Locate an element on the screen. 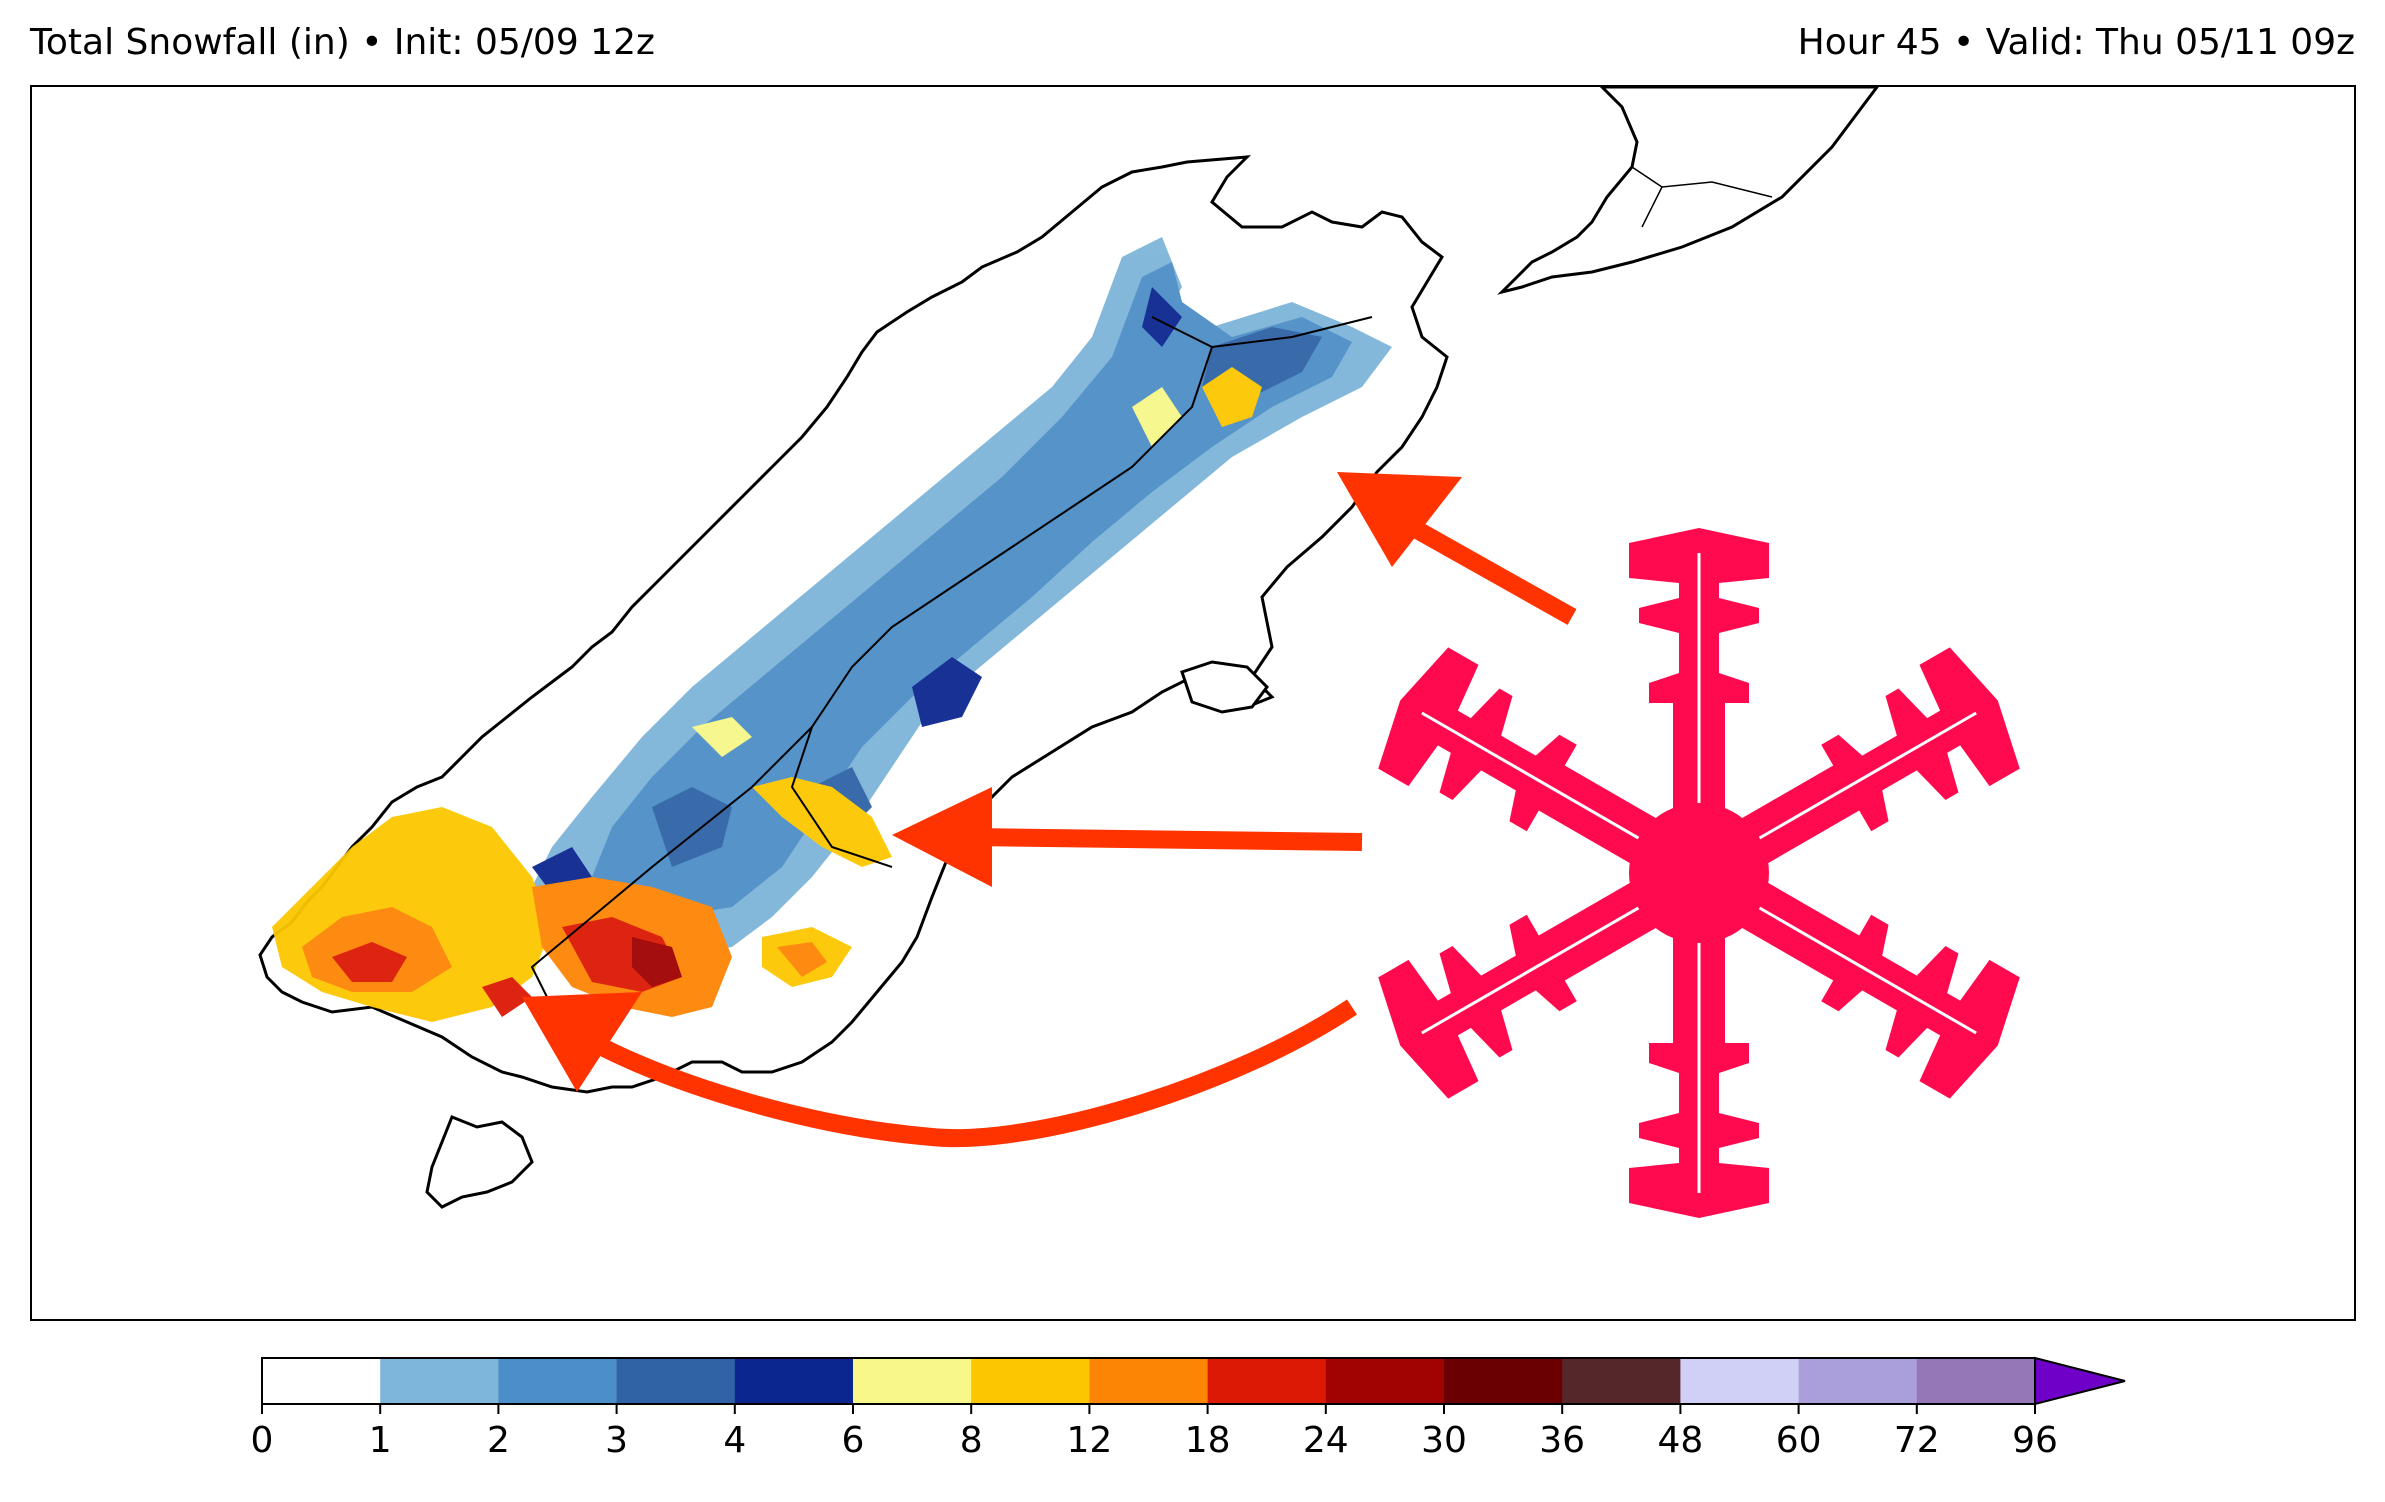  colorbar-tick-label: 8 is located at coordinates (971, 1440).